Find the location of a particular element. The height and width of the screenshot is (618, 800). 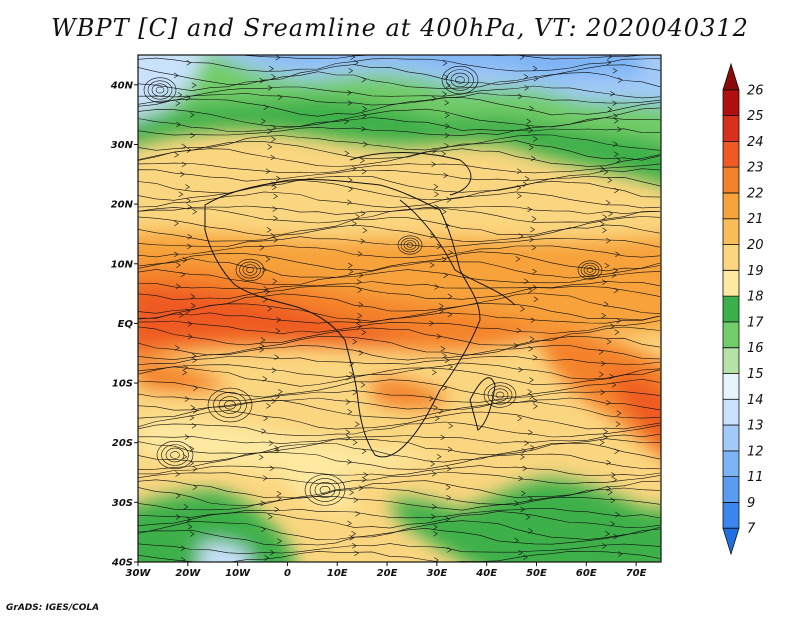

lat-tick-label: 10S is located at coordinates (122, 384).